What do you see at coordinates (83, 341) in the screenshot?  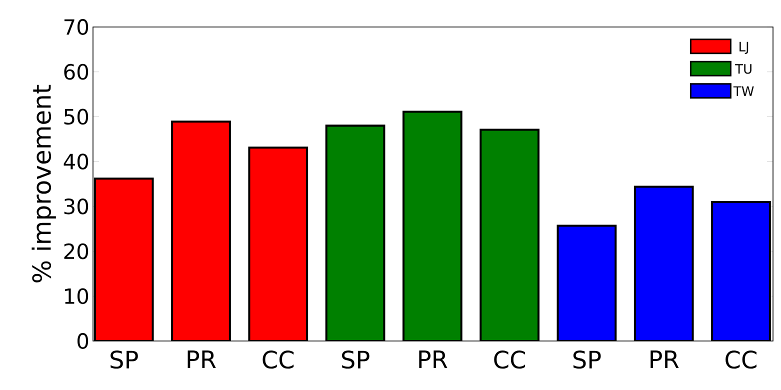 I see `y-tick-label: 0` at bounding box center [83, 341].